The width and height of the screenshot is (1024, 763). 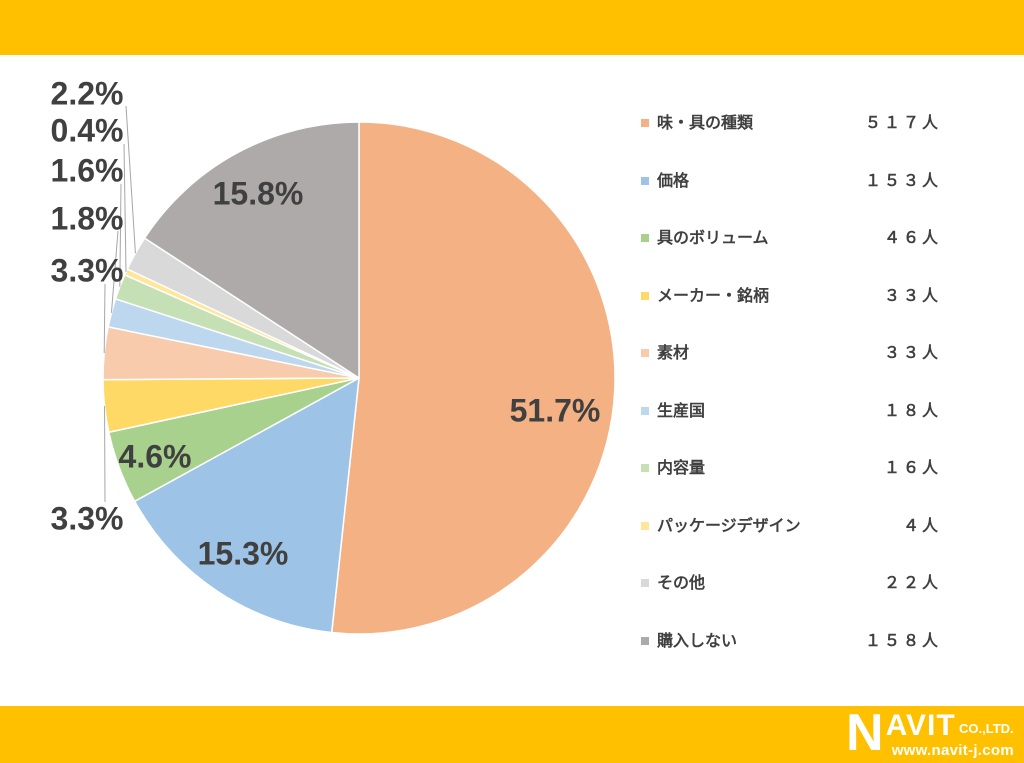 I want to click on legend-item: 価格 １５３人, so click(x=791, y=181).